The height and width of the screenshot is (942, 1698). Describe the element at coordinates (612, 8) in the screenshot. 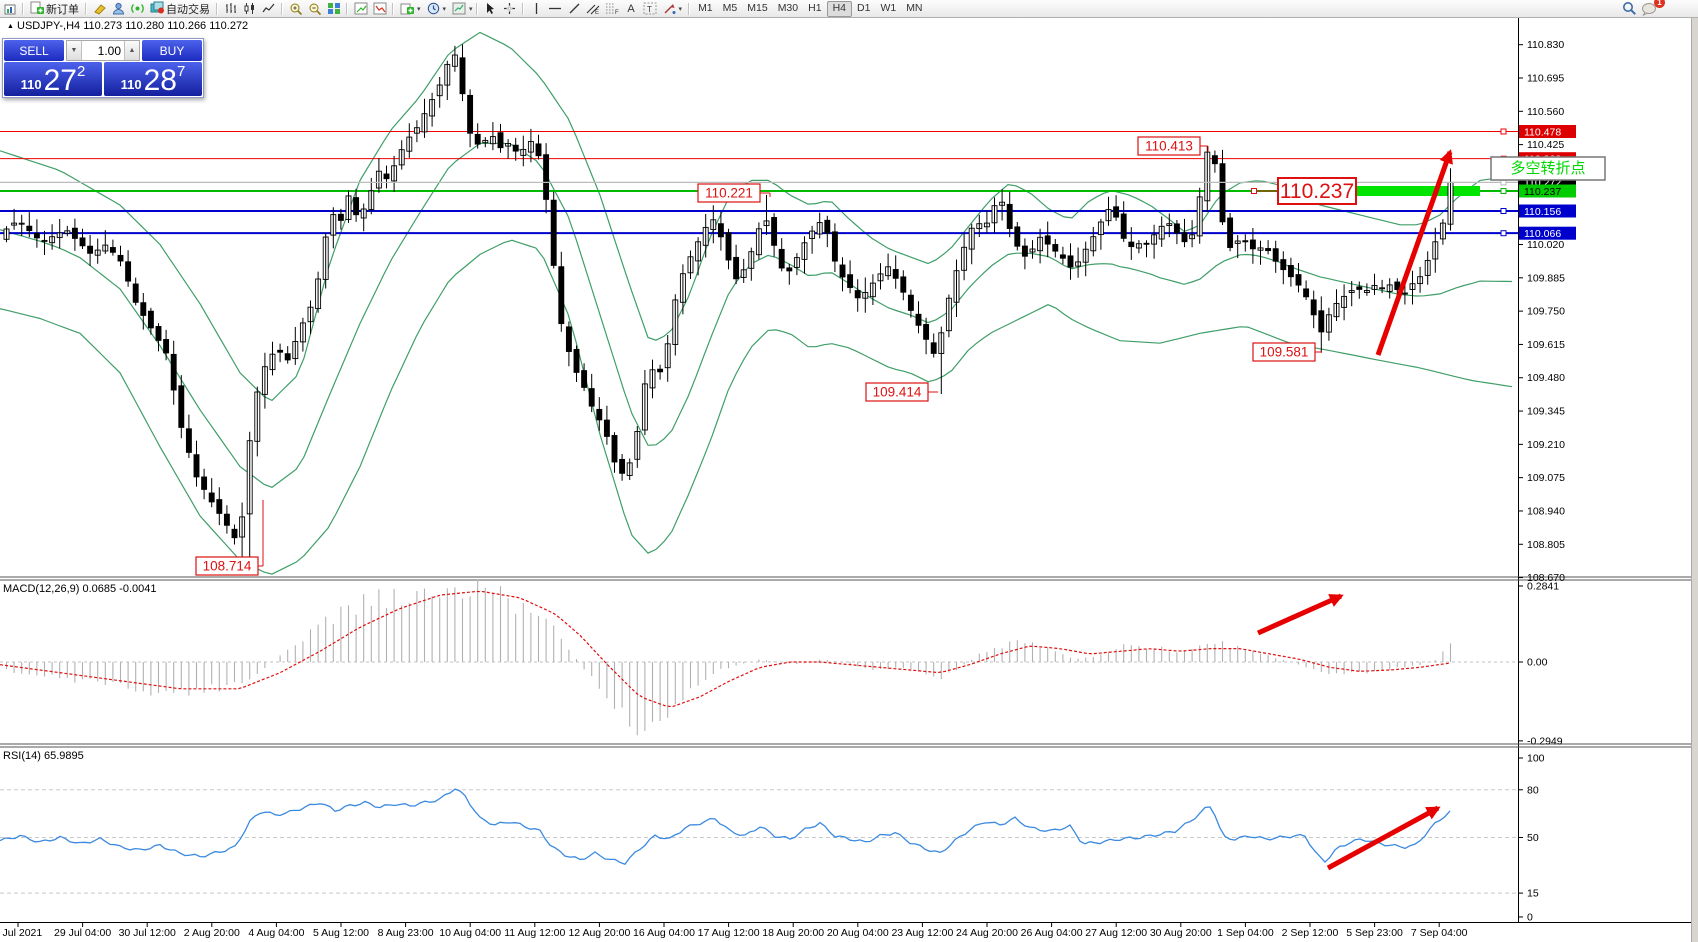

I see `fibonacci-tool-icon: F` at that location.